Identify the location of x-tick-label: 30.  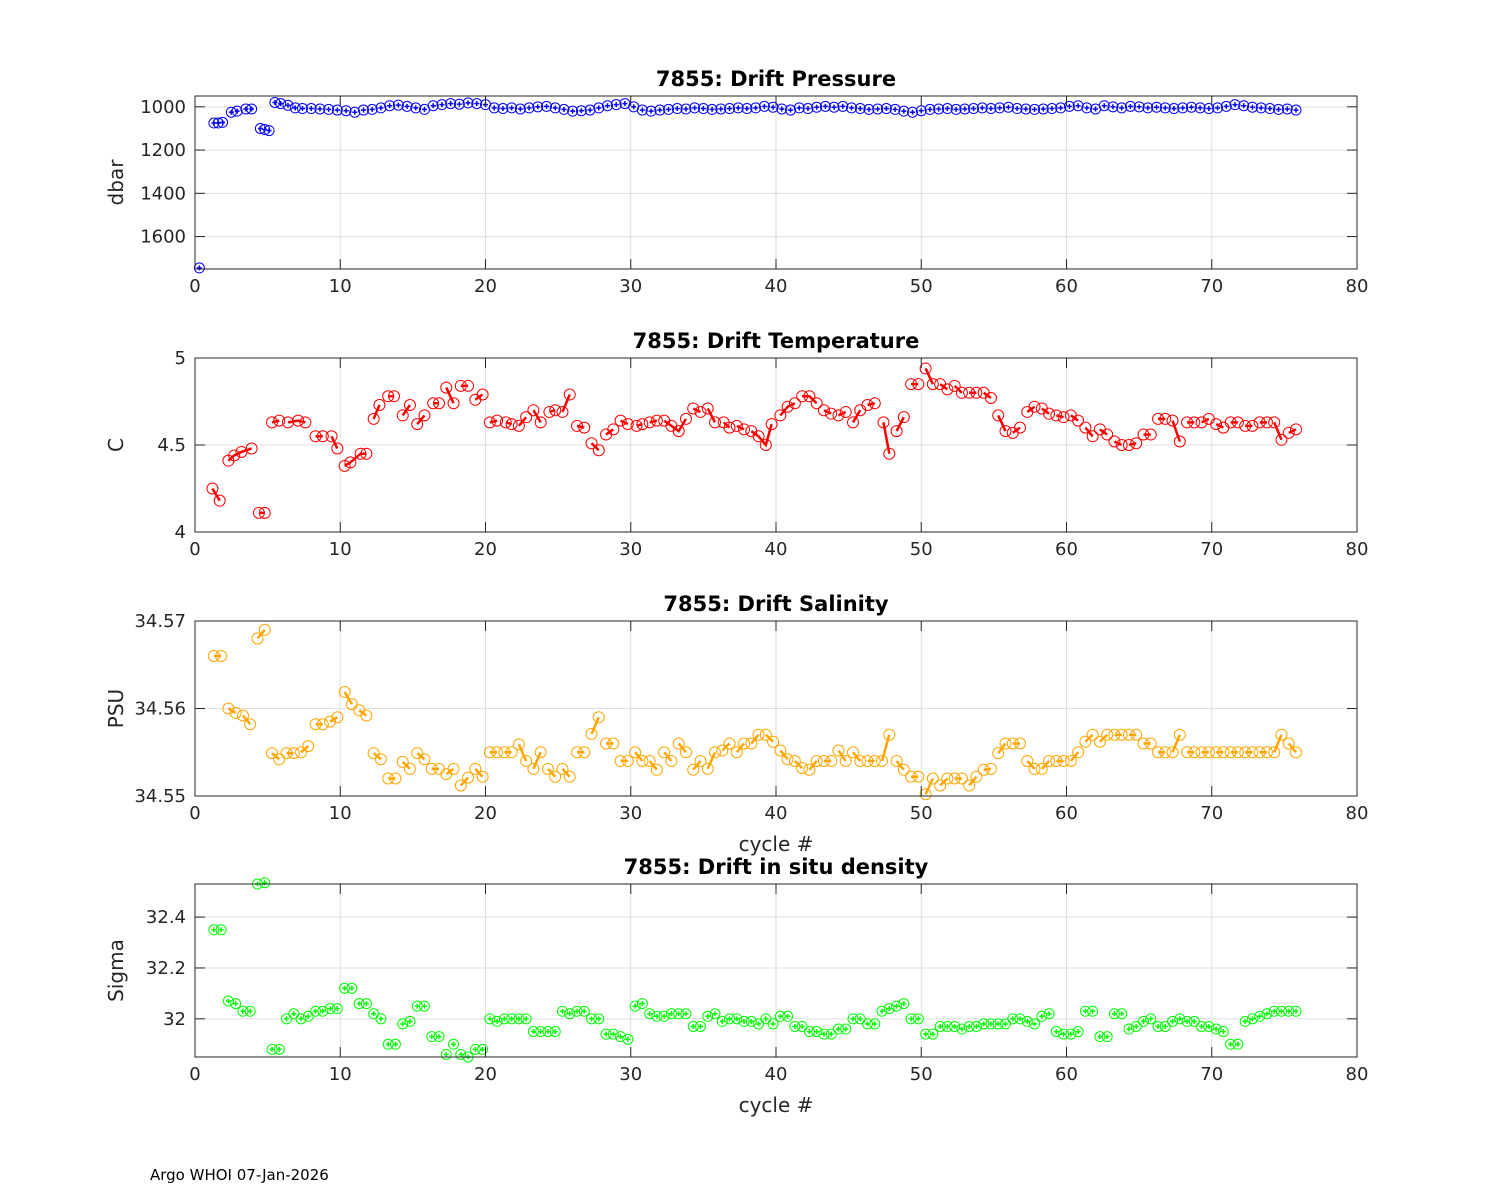
(630, 813).